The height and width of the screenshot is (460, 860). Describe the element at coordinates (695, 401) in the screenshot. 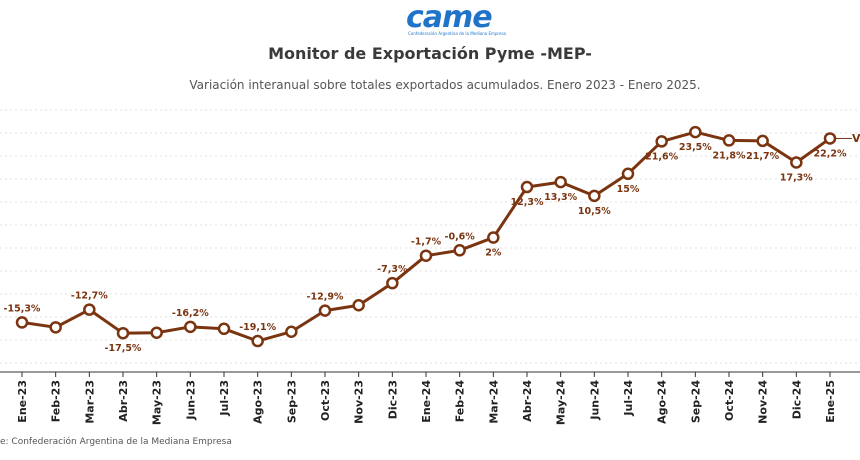

I see `x-tick-label: Sep-24` at that location.